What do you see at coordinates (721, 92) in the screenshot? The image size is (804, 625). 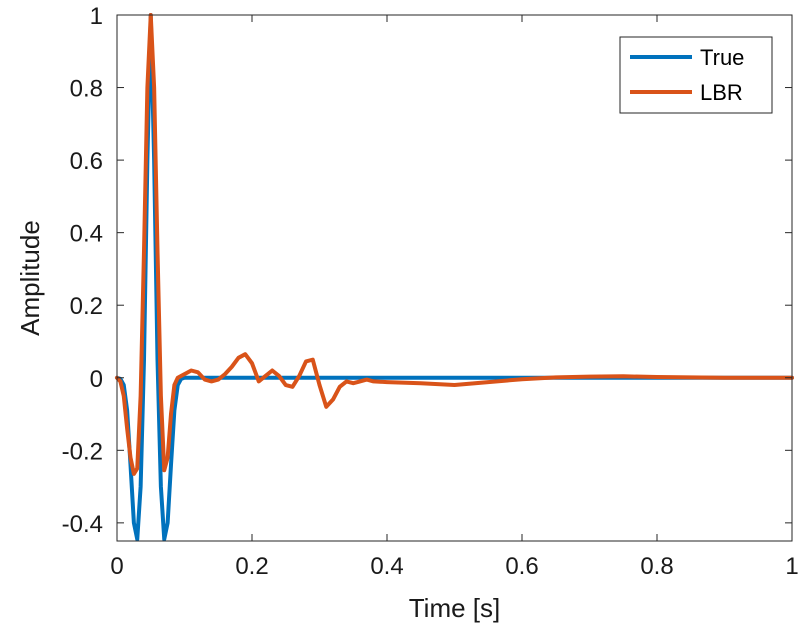 I see `legend-label-lbr: LBR` at bounding box center [721, 92].